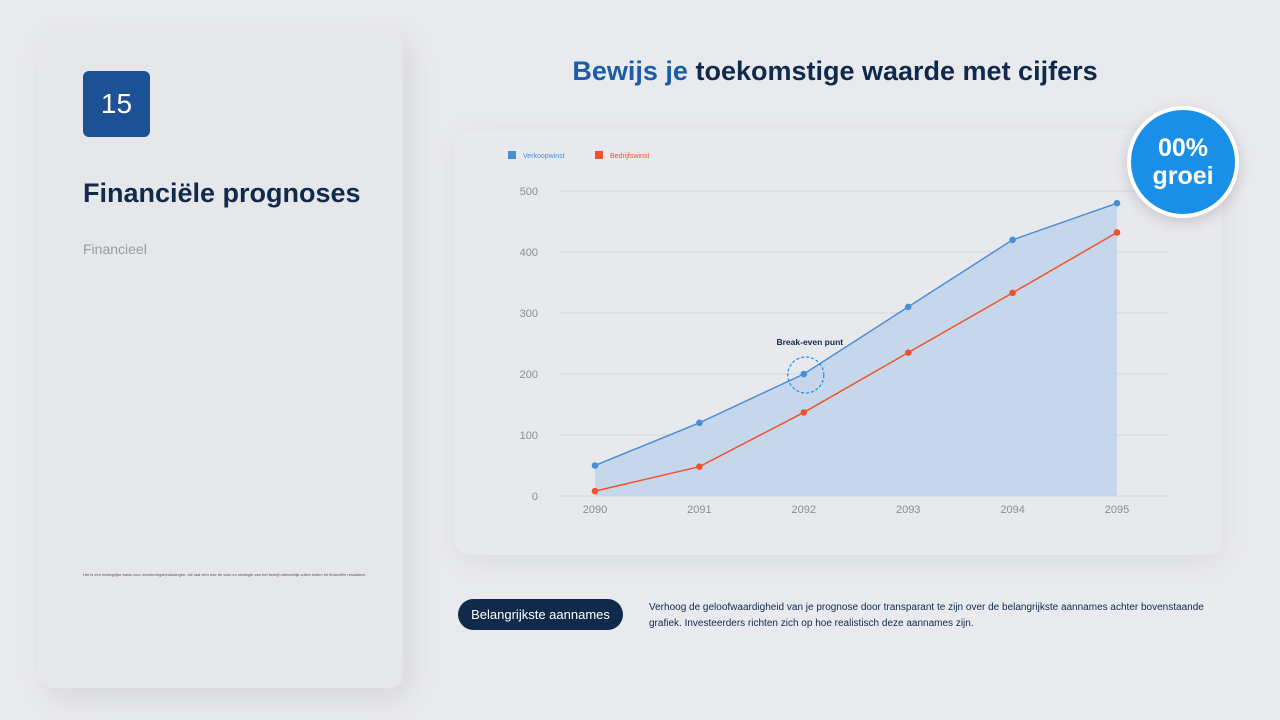  I want to click on growth-badge: 00% groei, so click(1183, 162).